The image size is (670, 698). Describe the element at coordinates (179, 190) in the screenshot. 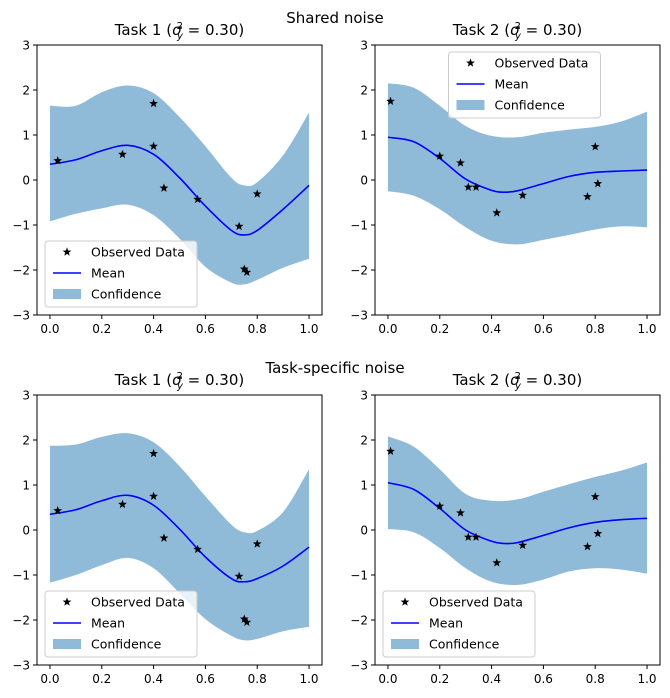

I see `mean-line` at that location.